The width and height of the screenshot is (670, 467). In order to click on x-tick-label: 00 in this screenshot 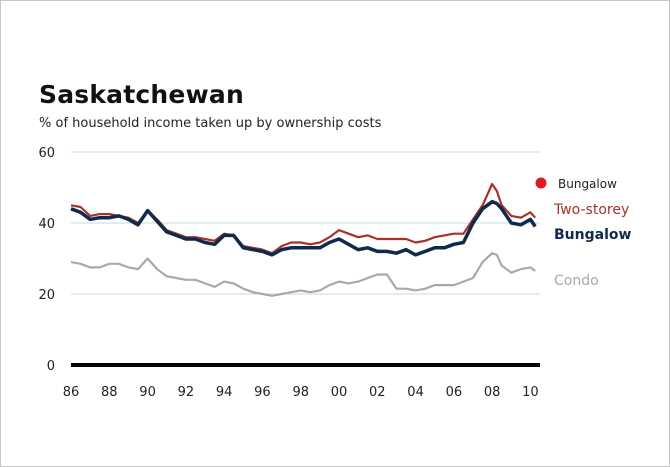, I will do `click(339, 392)`.